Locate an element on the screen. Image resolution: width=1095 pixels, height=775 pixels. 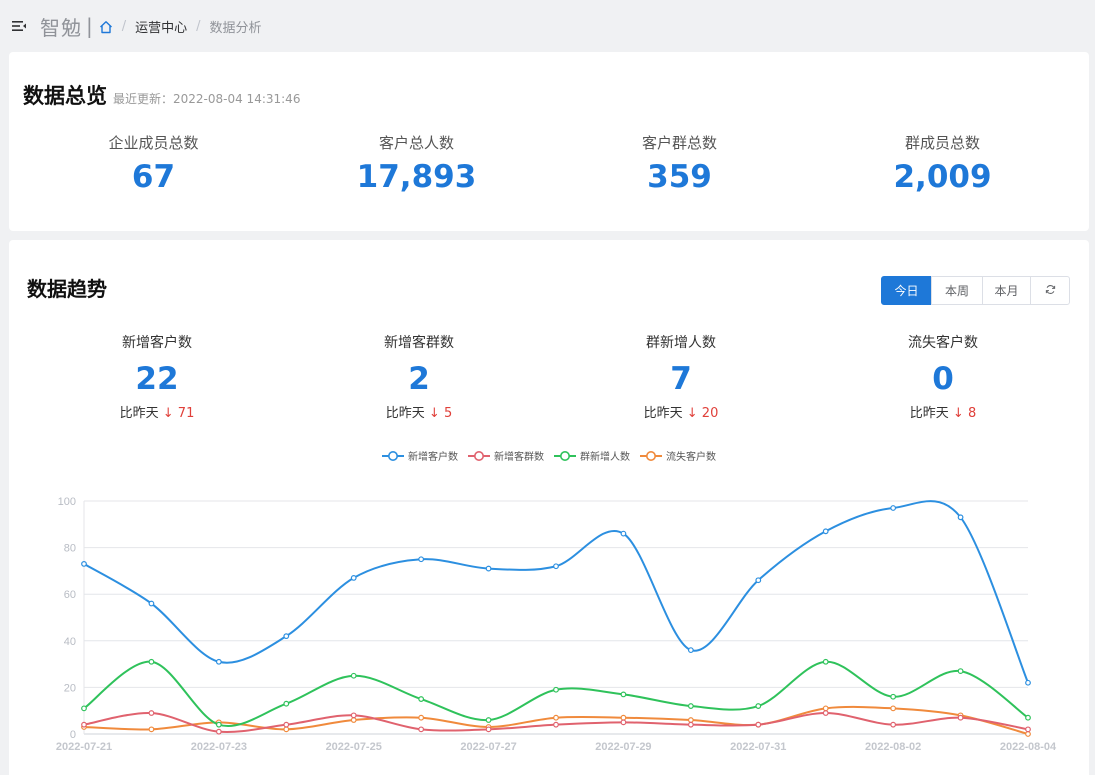
breadcrumb-operations: 运营中心 is located at coordinates (161, 28).